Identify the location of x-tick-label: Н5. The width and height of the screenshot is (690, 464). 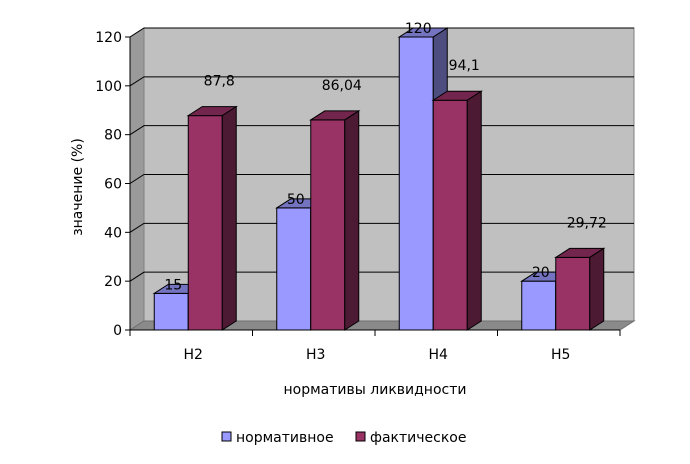
(560, 355).